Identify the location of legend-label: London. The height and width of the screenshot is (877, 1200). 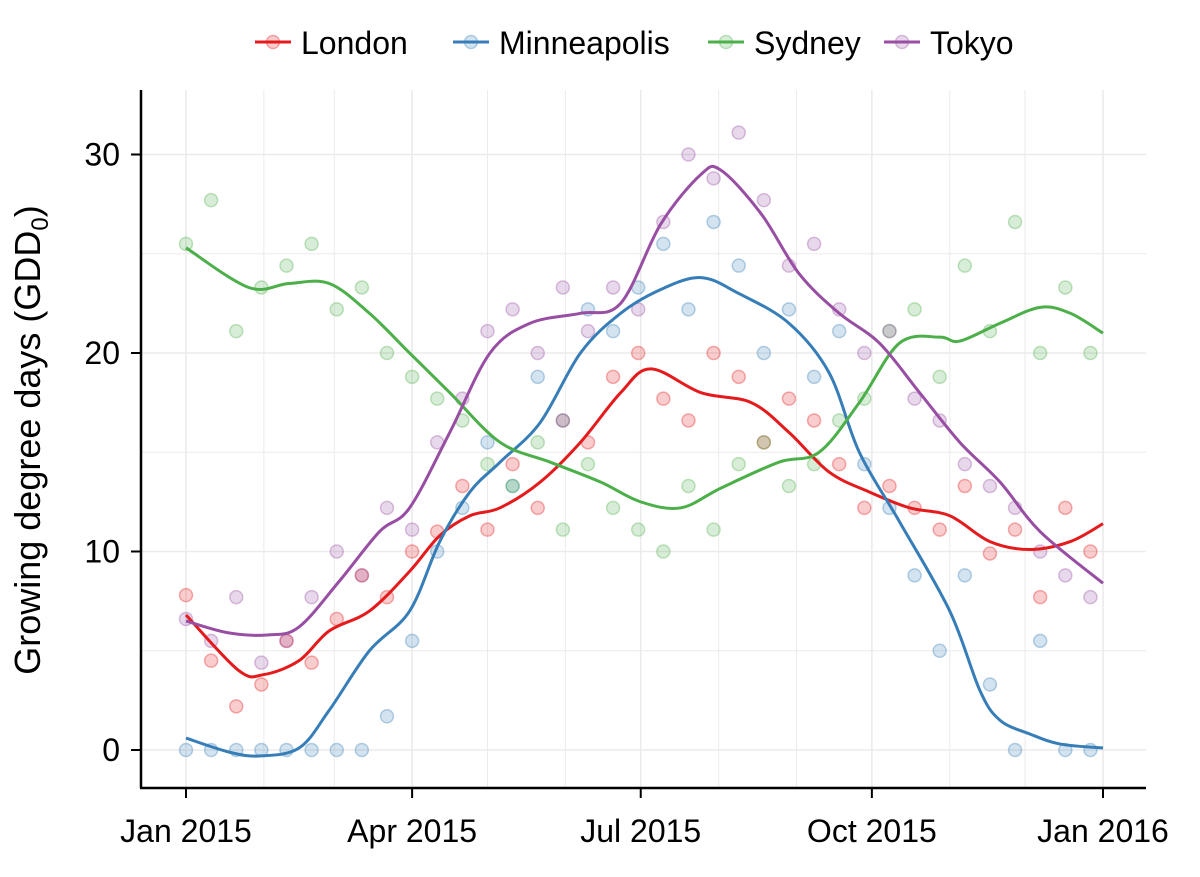
(354, 43).